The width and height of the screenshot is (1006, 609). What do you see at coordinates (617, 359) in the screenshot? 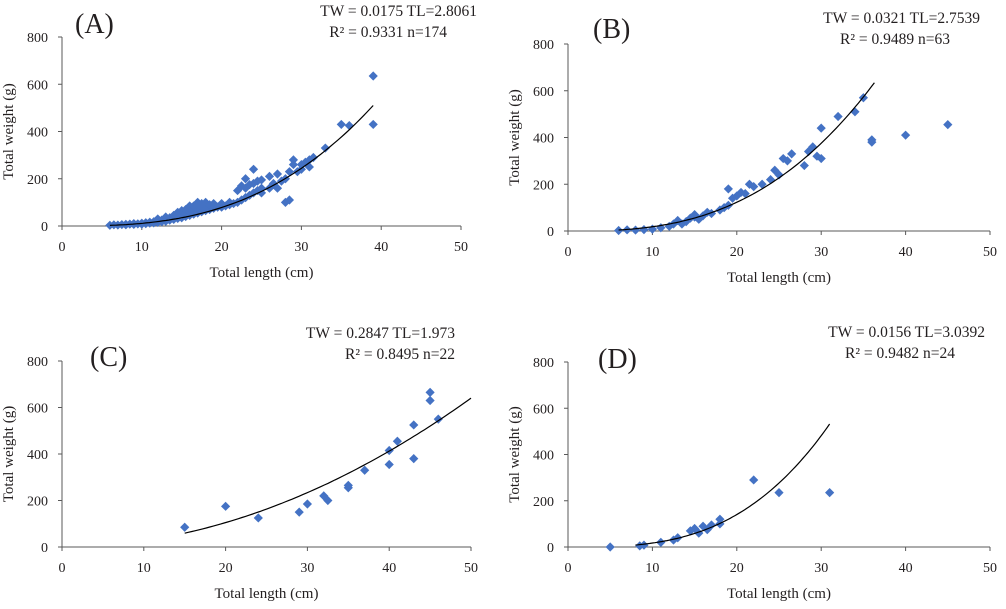
I see `panel-label: (D)` at bounding box center [617, 359].